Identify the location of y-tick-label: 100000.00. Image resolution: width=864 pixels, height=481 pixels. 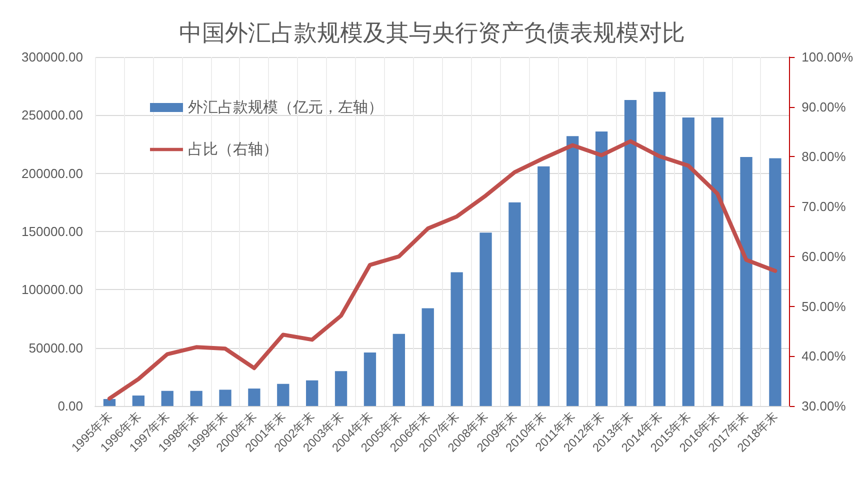
(52, 290).